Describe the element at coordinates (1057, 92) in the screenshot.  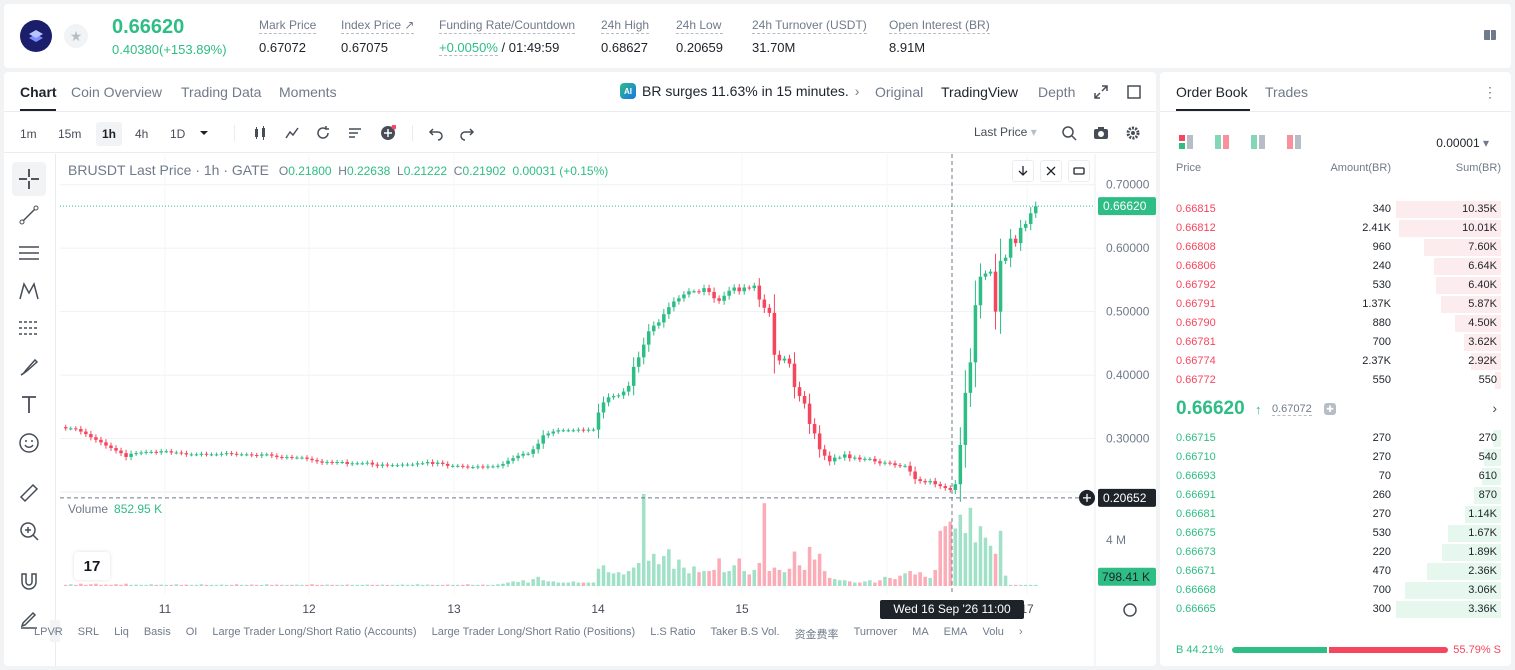
I see `tab-depth: Depth` at that location.